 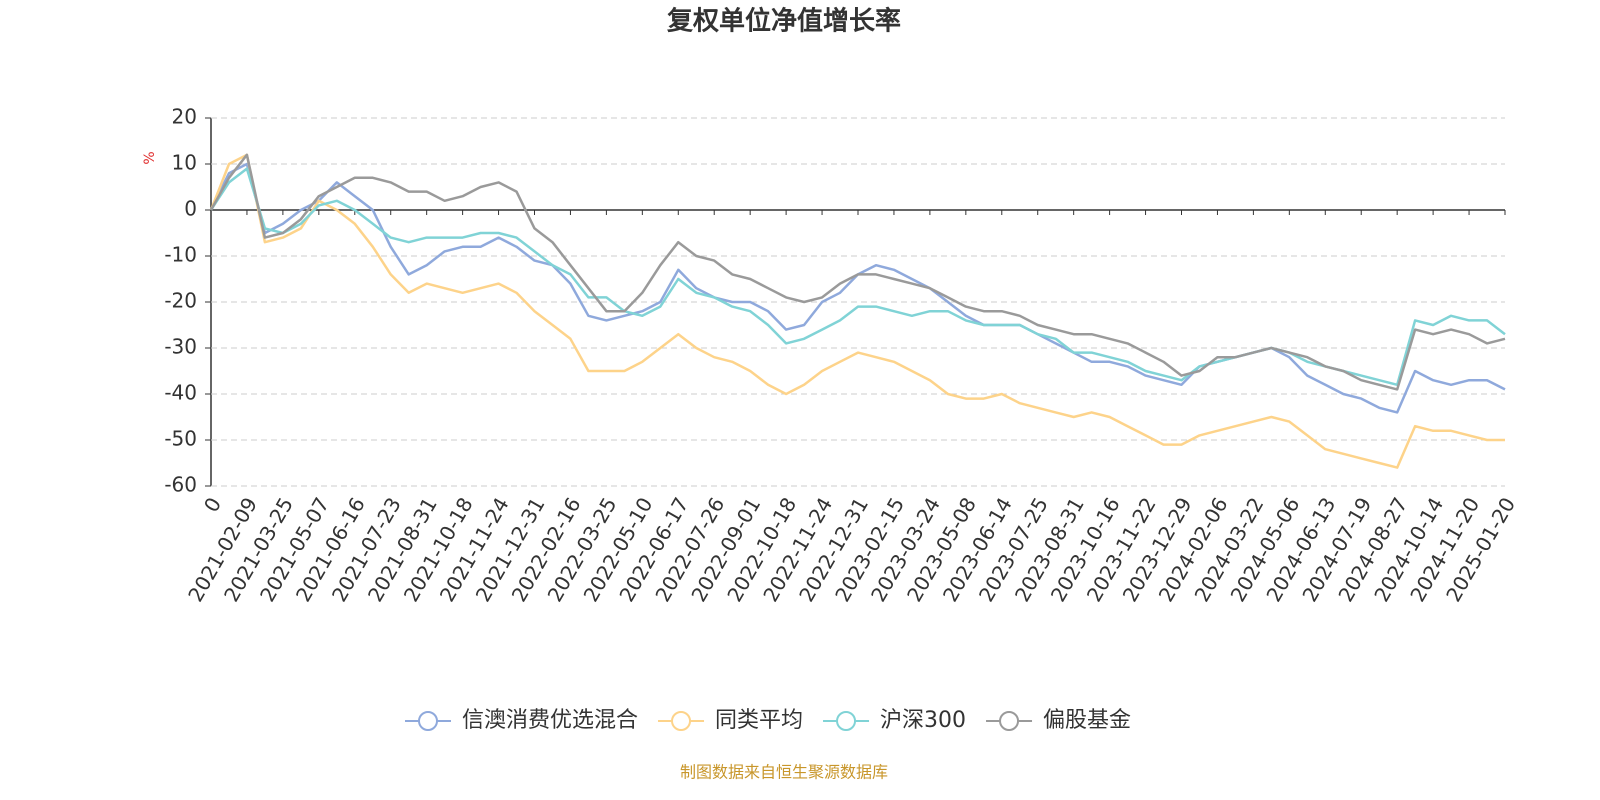 I want to click on legend-label: 沪深300, so click(x=923, y=720).